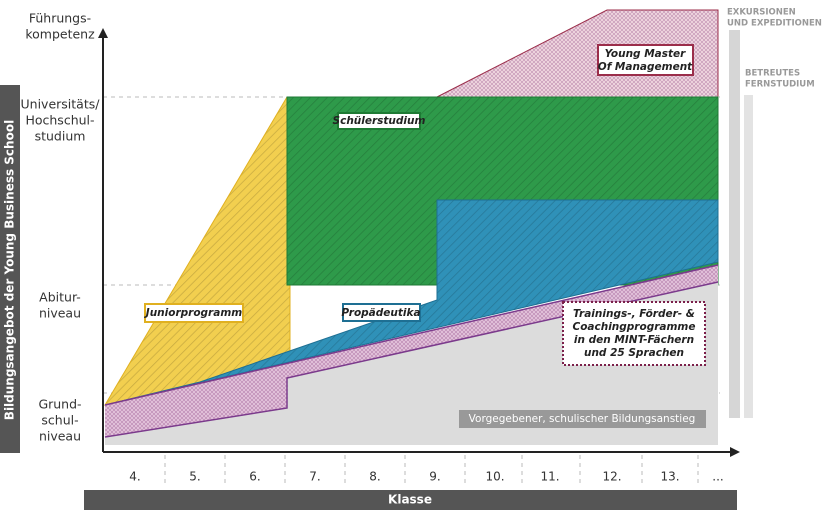 The image size is (822, 510). What do you see at coordinates (59, 120) in the screenshot?
I see `level-label: Hochschul-` at bounding box center [59, 120].